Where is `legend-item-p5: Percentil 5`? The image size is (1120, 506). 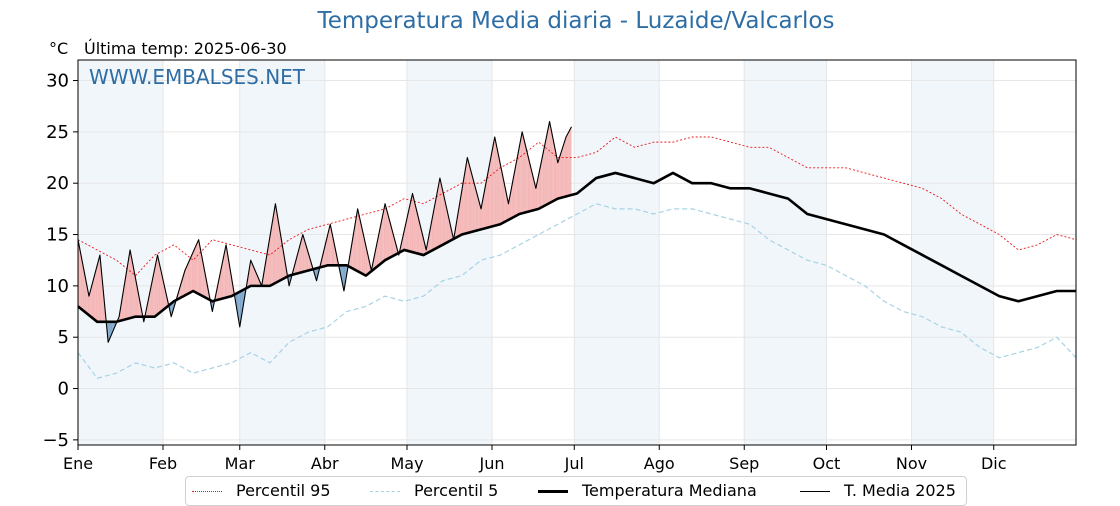
legend-item-p5: Percentil 5 is located at coordinates (434, 490).